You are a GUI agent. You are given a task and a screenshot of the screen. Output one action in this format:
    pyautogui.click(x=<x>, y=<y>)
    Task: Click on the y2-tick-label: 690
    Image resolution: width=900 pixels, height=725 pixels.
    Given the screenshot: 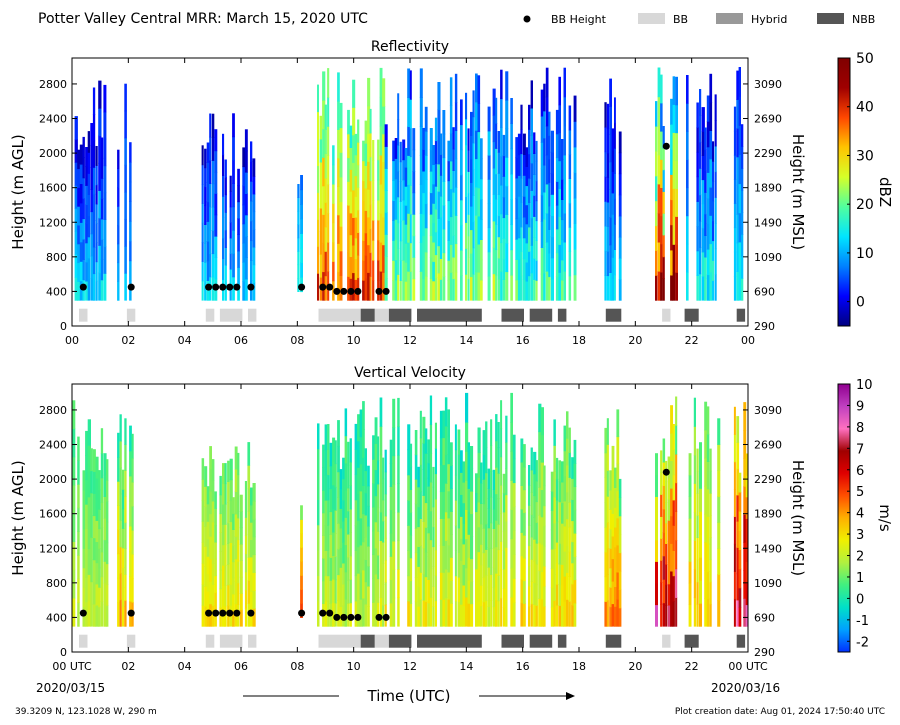 What is the action you would take?
    pyautogui.click(x=764, y=617)
    